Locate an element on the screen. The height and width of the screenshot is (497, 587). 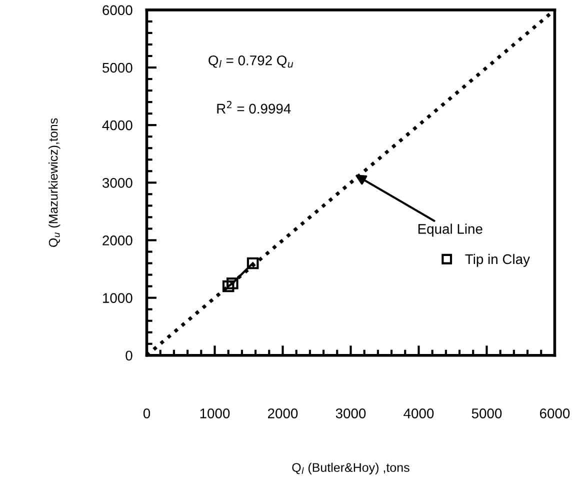
x-tick-label: 6000 is located at coordinates (555, 413).